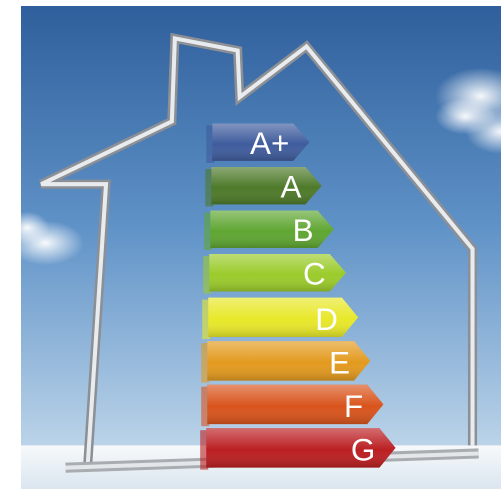 The image size is (501, 489). What do you see at coordinates (363, 450) in the screenshot?
I see `rating-label: G` at bounding box center [363, 450].